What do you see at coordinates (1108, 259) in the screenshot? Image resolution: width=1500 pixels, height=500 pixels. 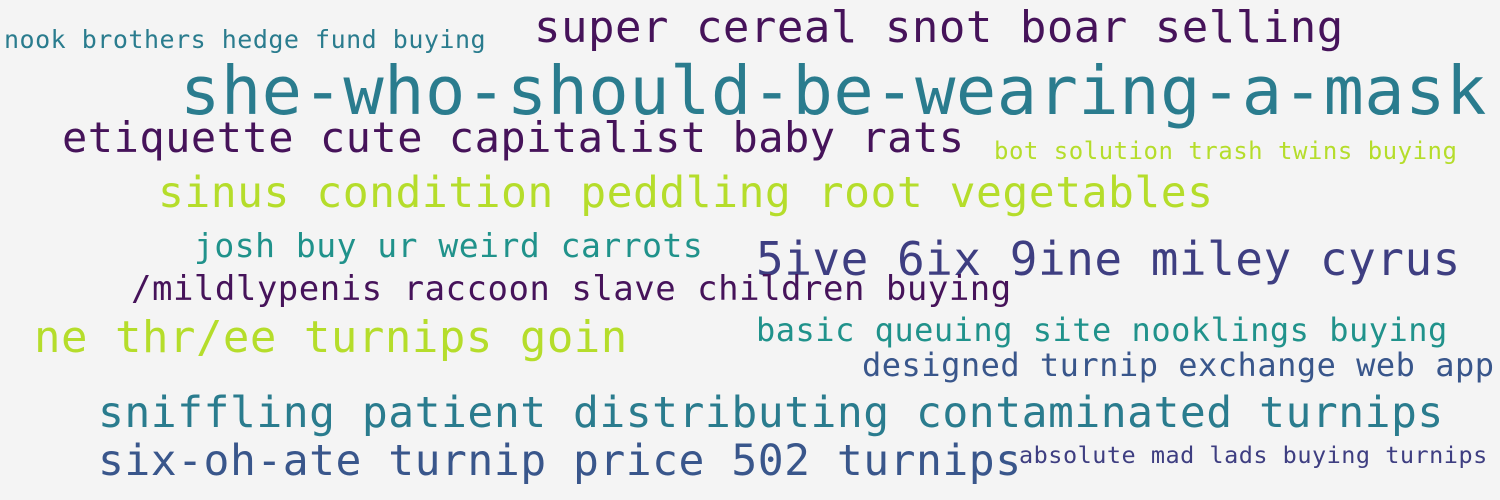 I see `cloud-phrase: 5ive 6ix 9ine miley cyrus` at bounding box center [1108, 259].